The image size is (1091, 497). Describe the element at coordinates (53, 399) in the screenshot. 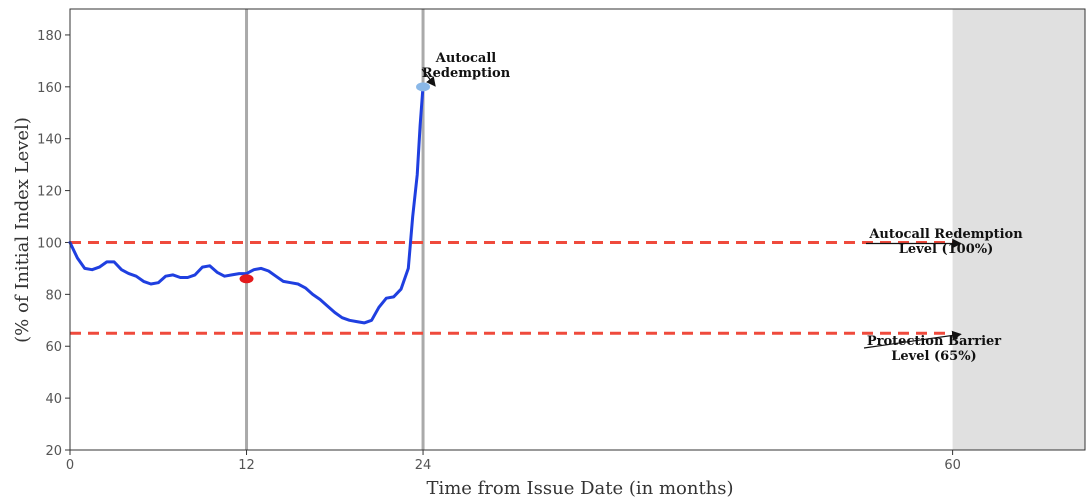

I see `y-tick-label: 40` at that location.